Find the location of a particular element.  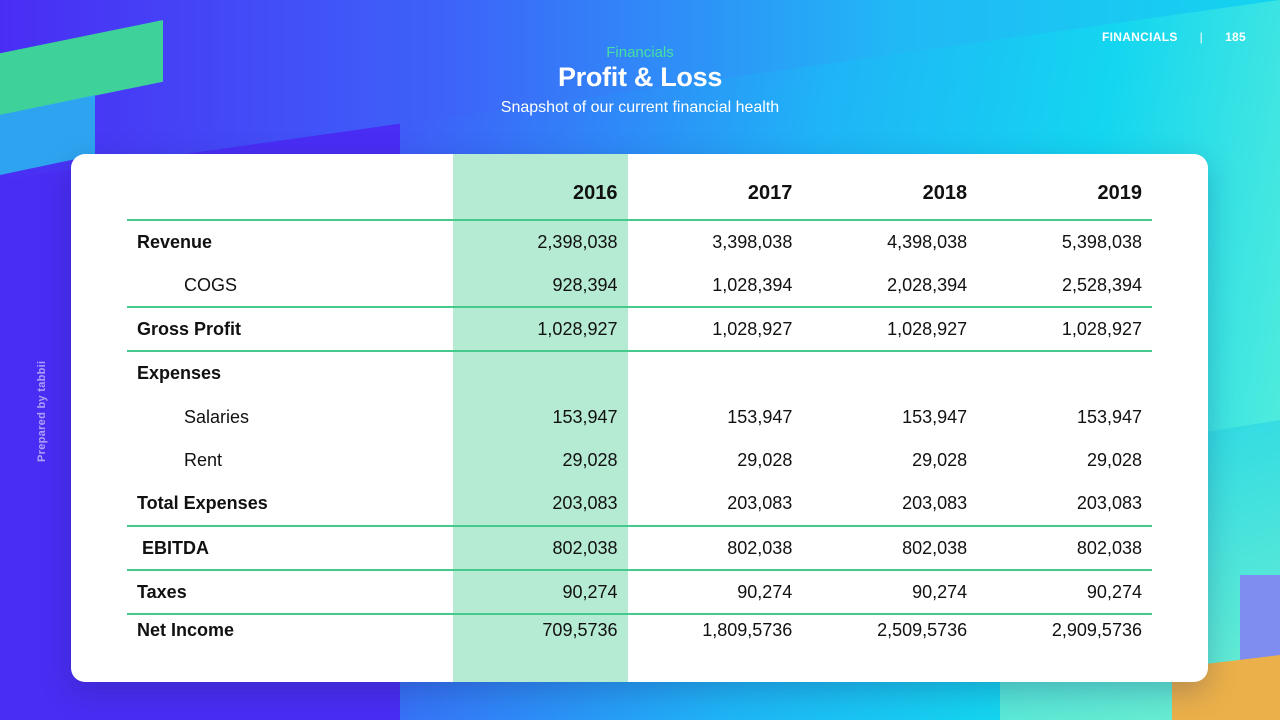

table-header-row: 2016 2017 2018 2019 is located at coordinates (639, 187).